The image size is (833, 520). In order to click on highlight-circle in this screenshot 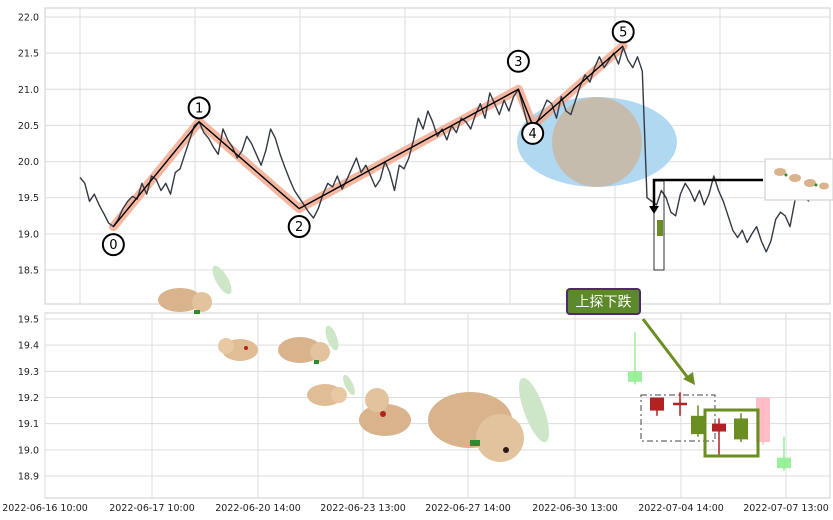, I will do `click(597, 142)`.